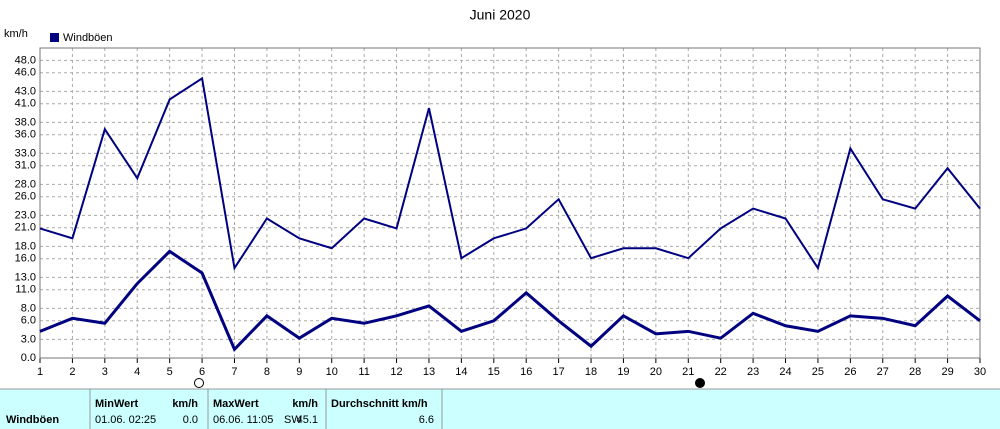 The image size is (1000, 429). Describe the element at coordinates (426, 420) in the screenshot. I see `summary-value: 6.6` at that location.